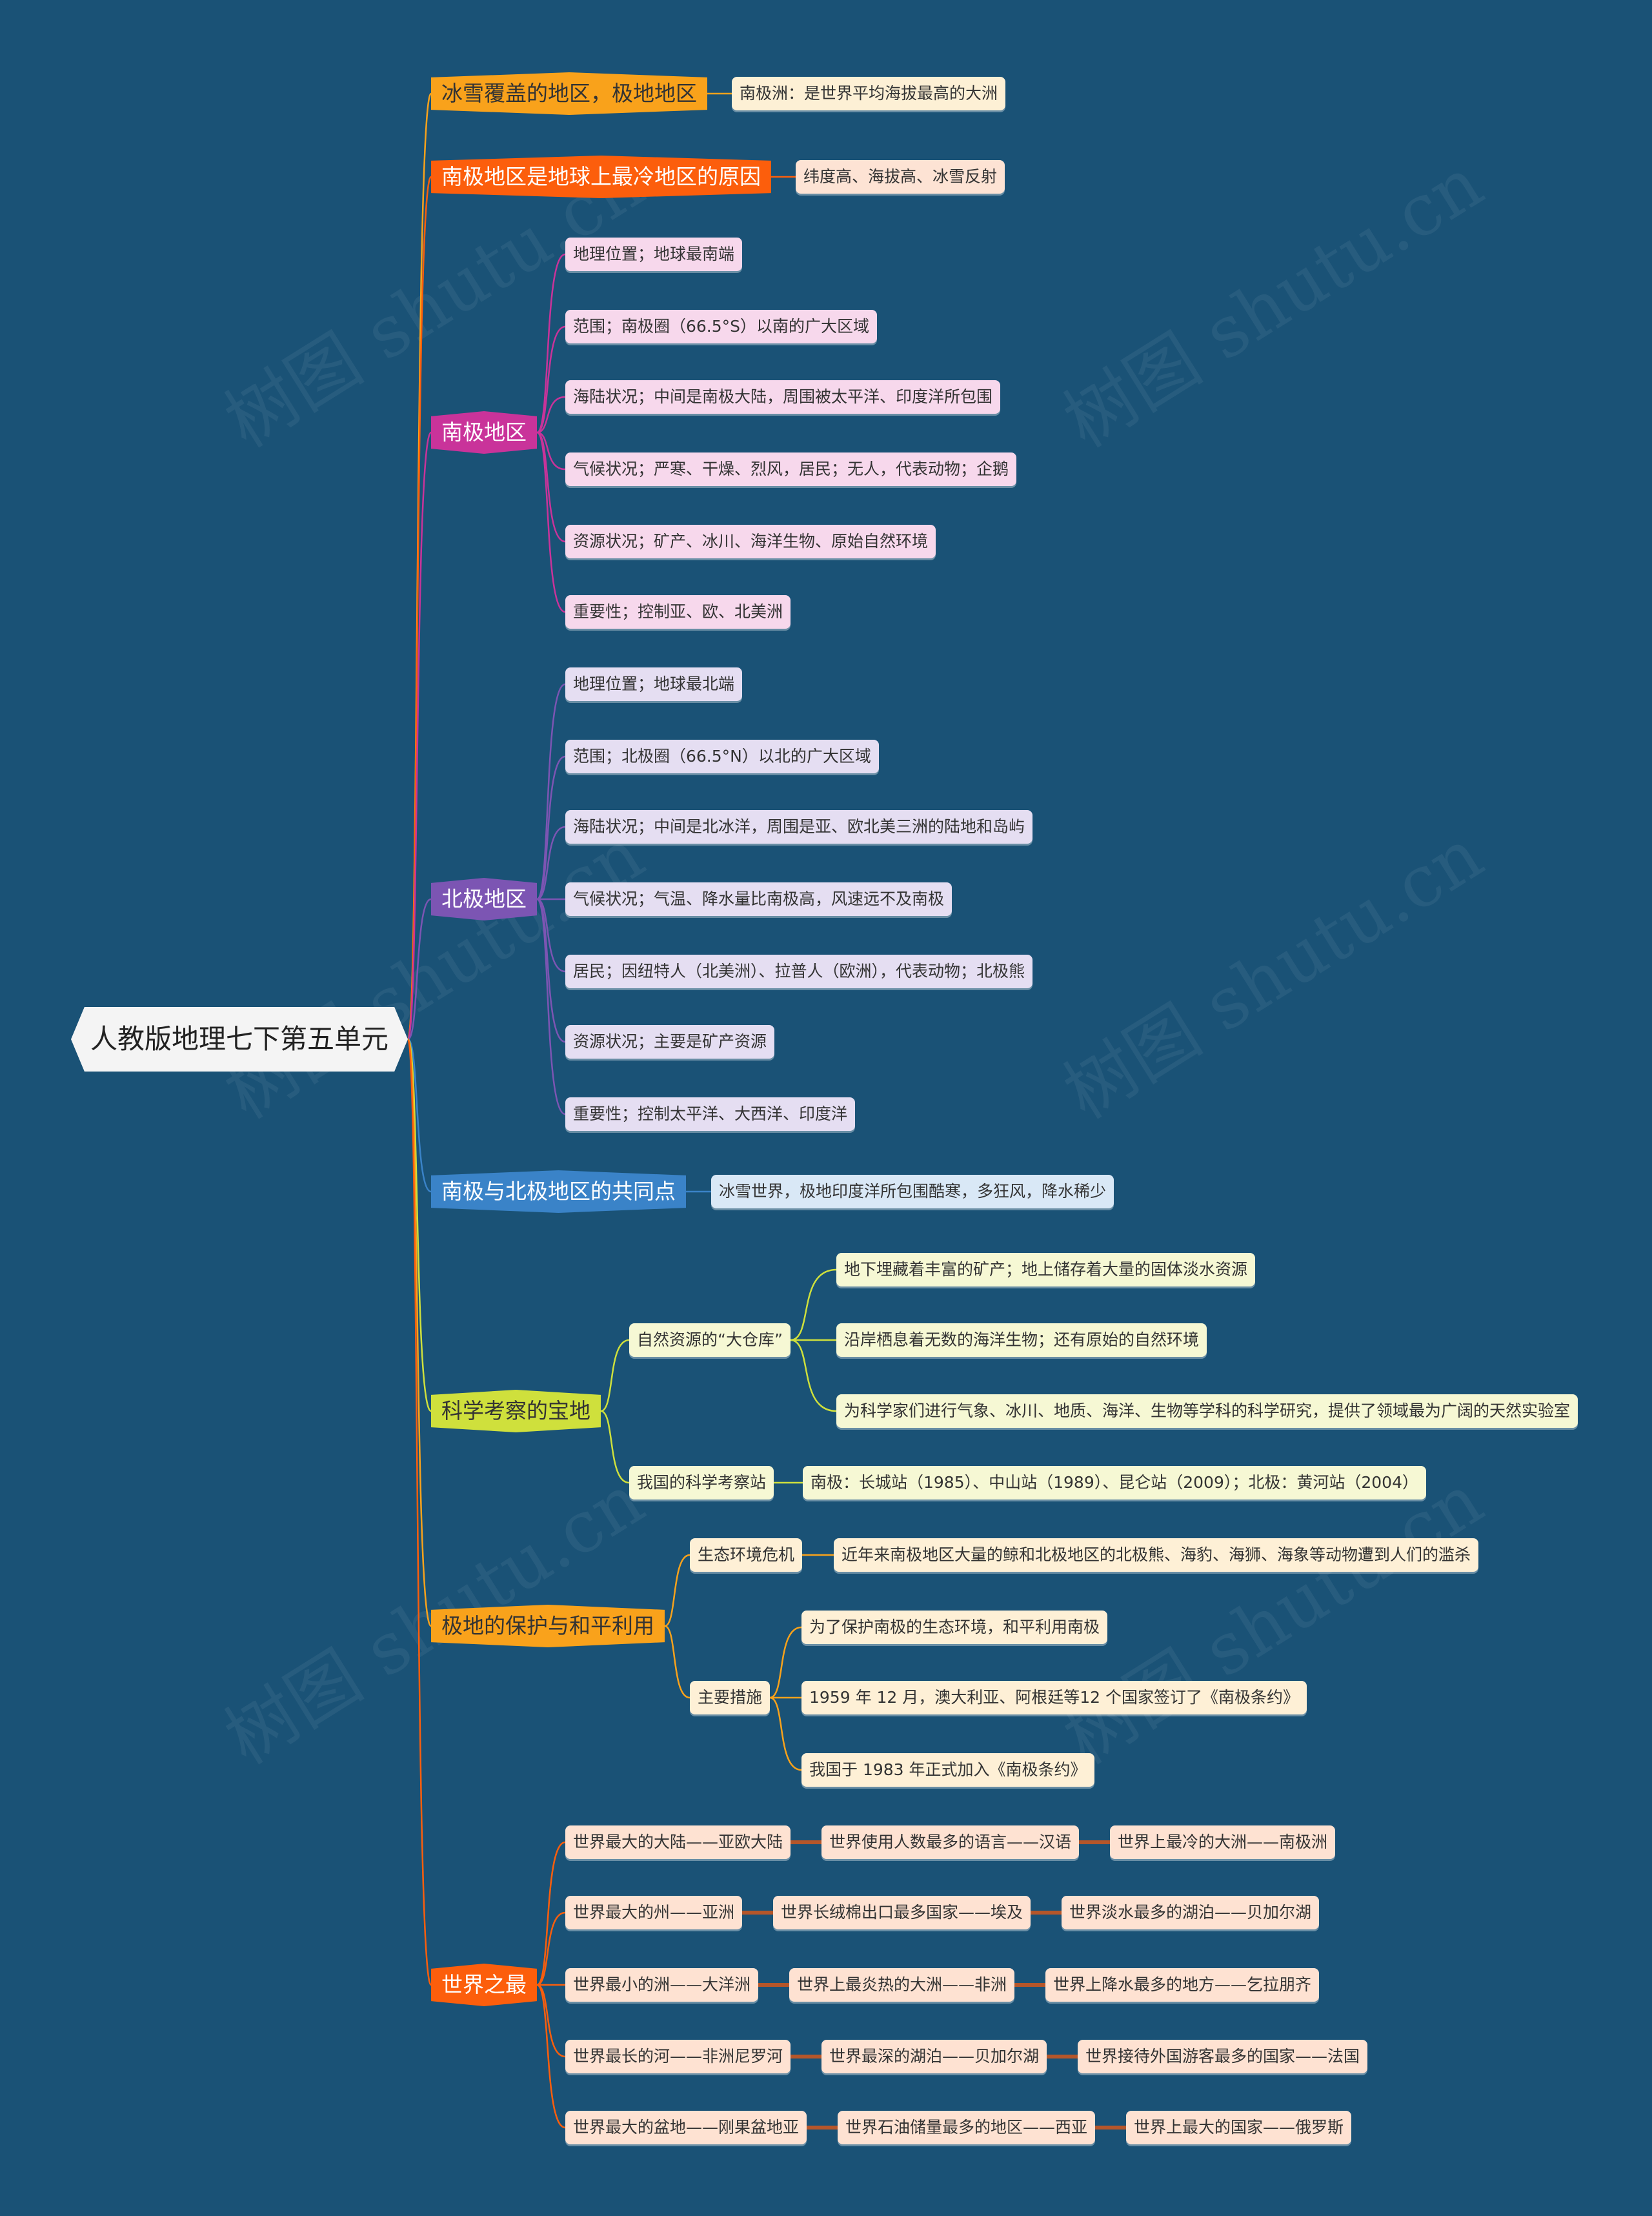 Image resolution: width=1652 pixels, height=2216 pixels. What do you see at coordinates (746, 1555) in the screenshot?
I see `sub-topic-crisis: 生态环境危机` at bounding box center [746, 1555].